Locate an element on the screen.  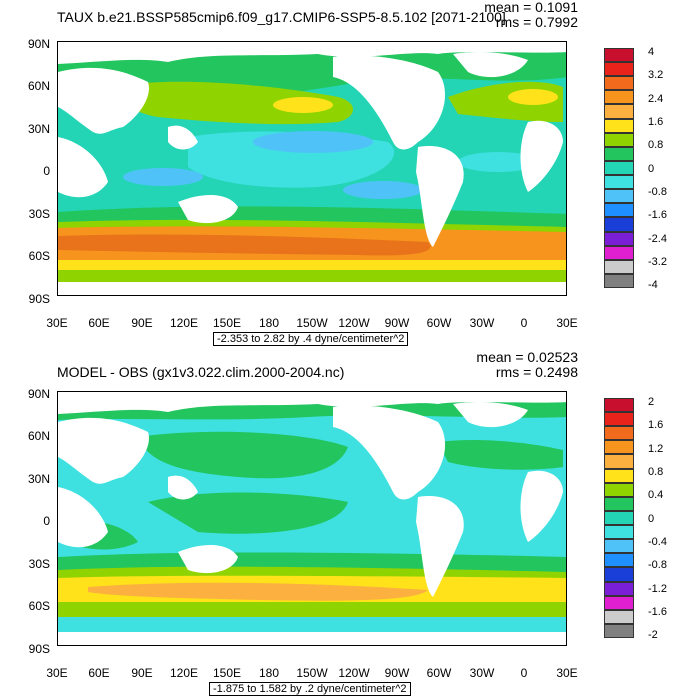
top-colorbar is located at coordinates (619, 168).